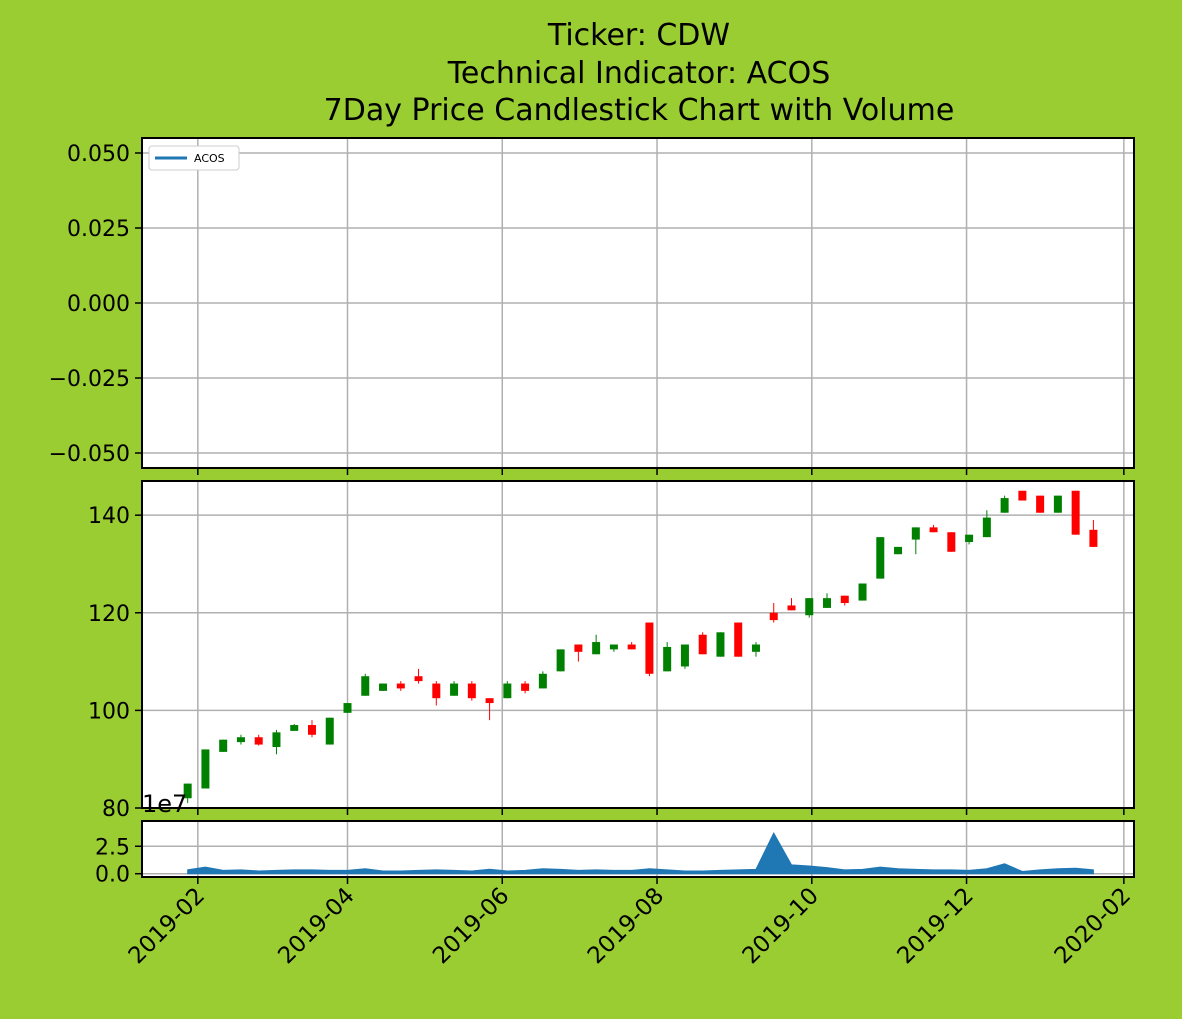 The image size is (1182, 1019). I want to click on indicator-y-axis: 0.050 0.025 0.000 −0.025 −0.050, so click(95, 304).